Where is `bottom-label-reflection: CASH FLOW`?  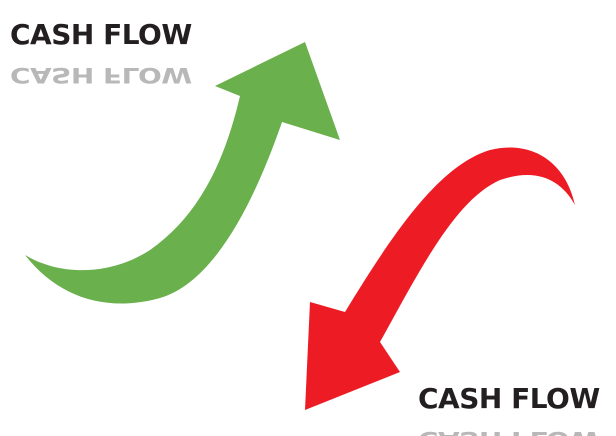 bottom-label-reflection: CASH FLOW is located at coordinates (509, 431).